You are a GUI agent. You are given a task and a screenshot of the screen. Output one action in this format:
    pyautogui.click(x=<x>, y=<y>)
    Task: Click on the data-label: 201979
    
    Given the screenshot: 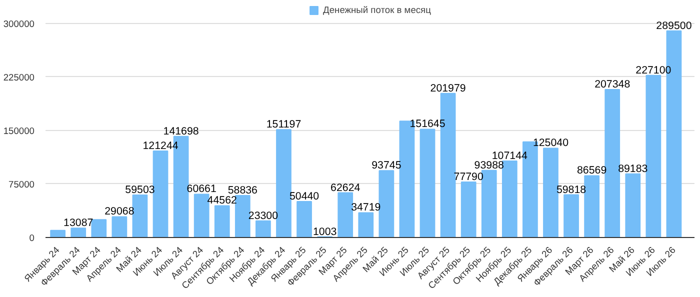 What is the action you would take?
    pyautogui.click(x=448, y=88)
    